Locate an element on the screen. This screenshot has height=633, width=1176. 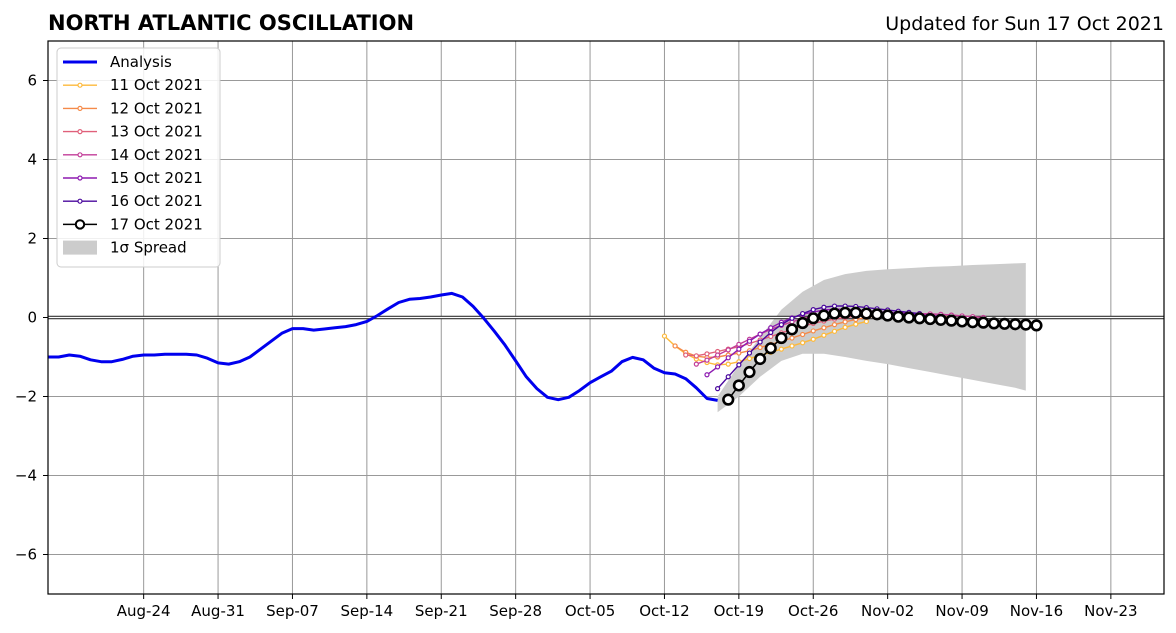
legend-label: 17 Oct 2021 is located at coordinates (156, 224).